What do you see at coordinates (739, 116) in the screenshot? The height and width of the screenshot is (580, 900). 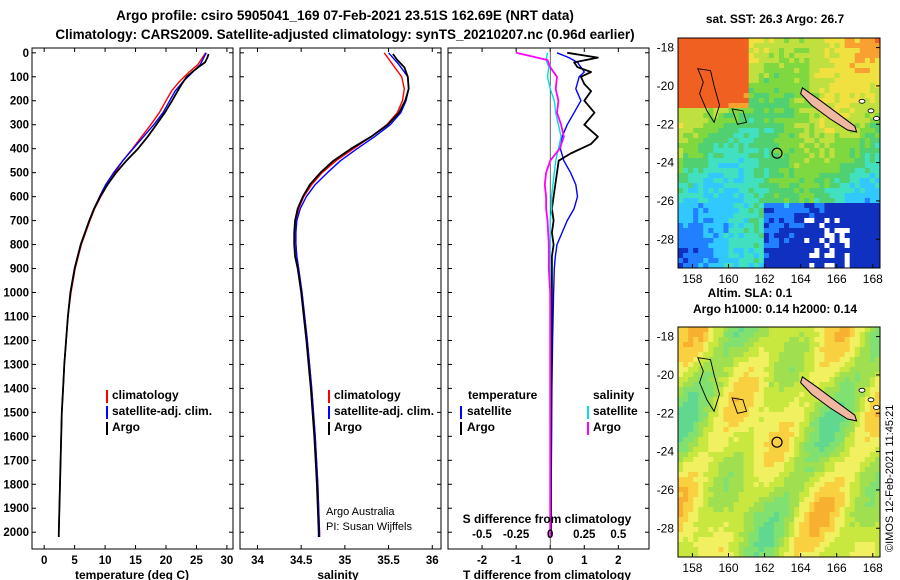 I see `reef-outline` at bounding box center [739, 116].